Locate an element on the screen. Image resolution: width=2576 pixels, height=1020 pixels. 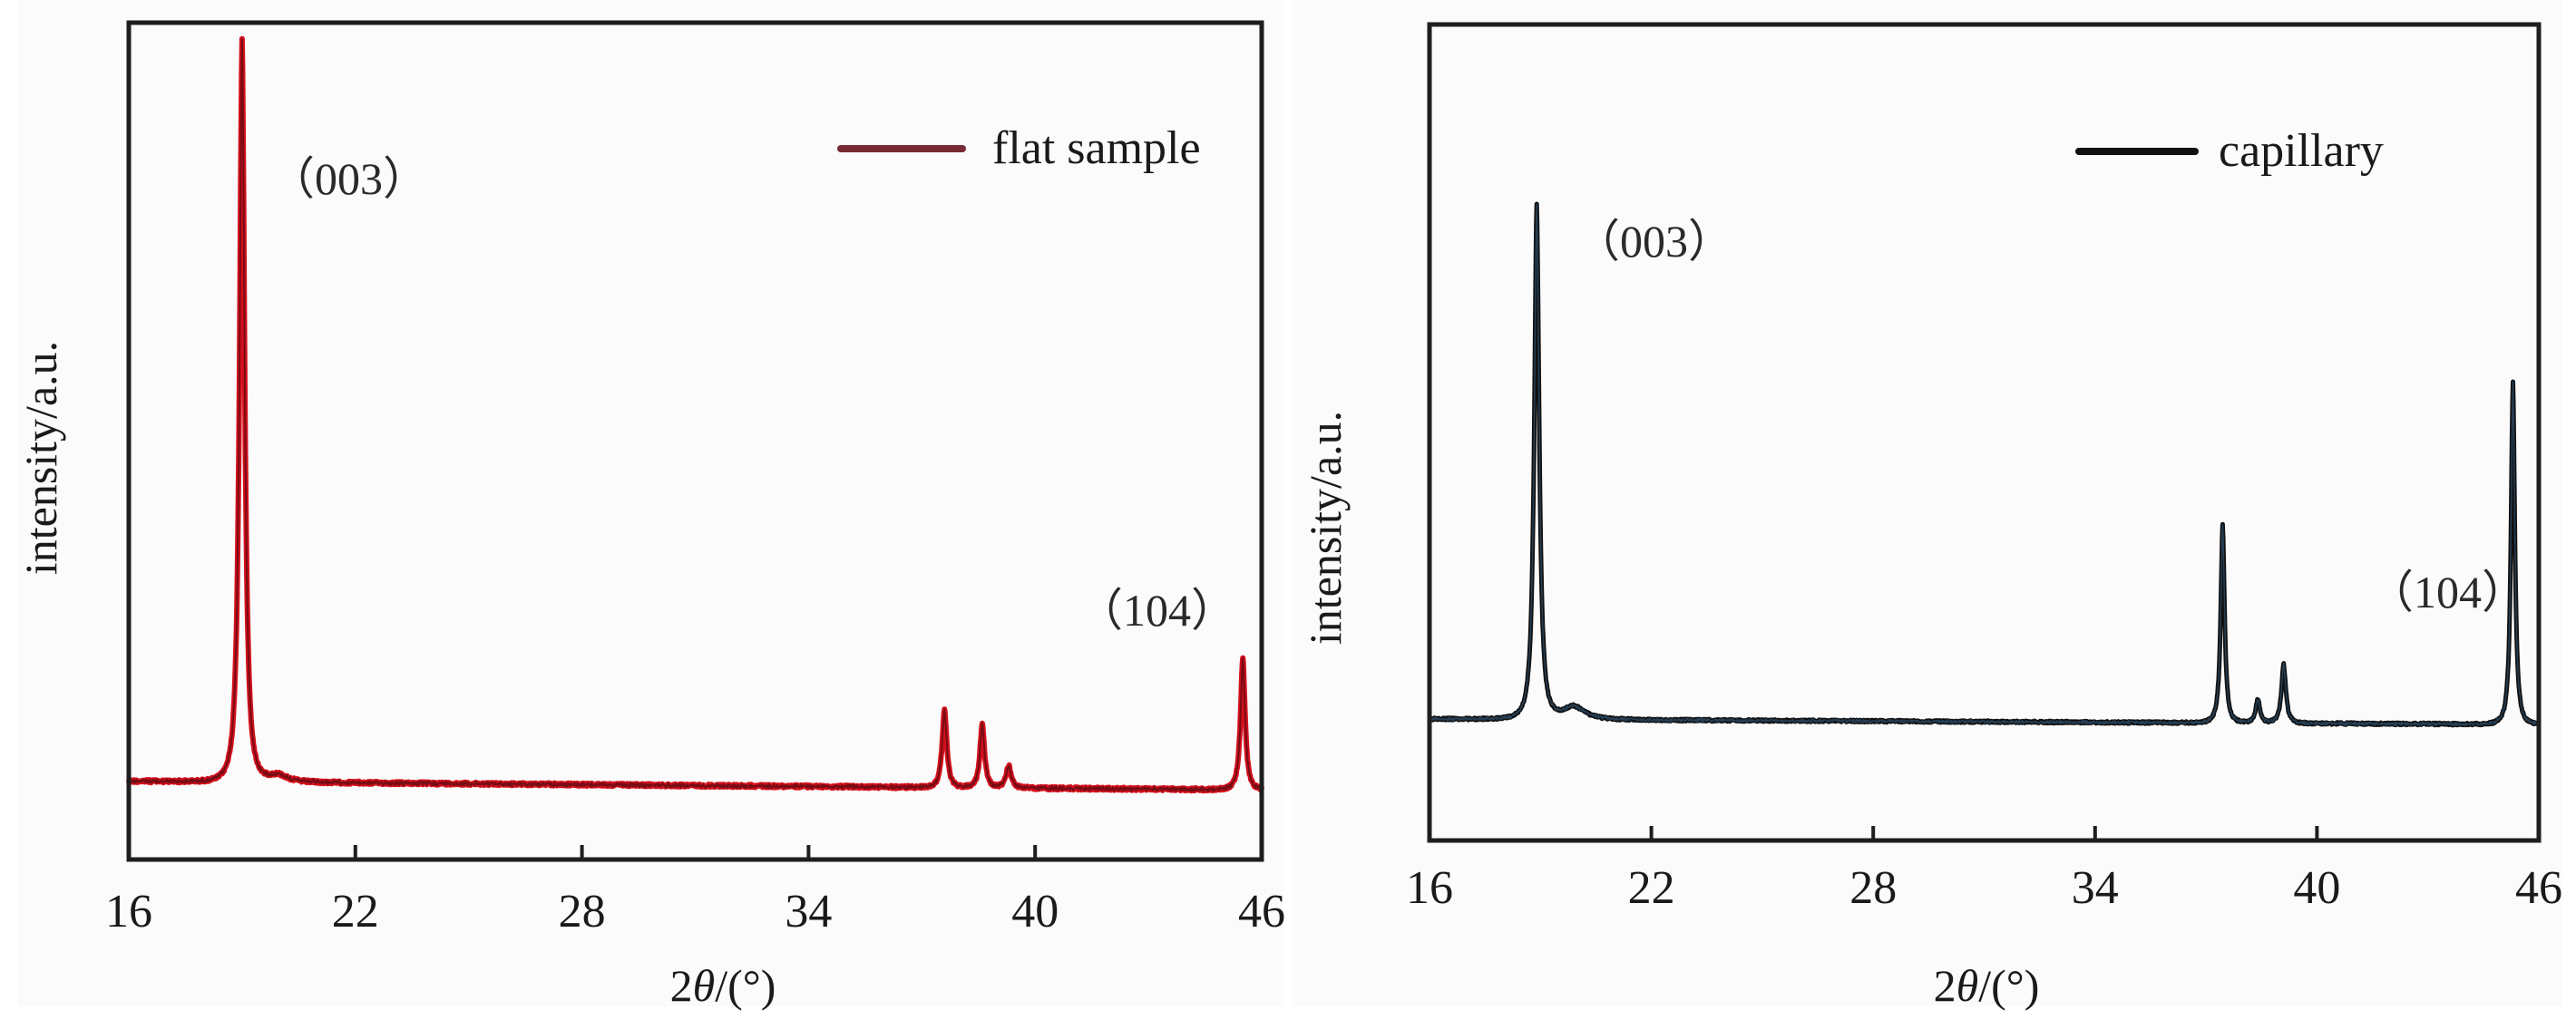
capillary-legend-label: capillary is located at coordinates (2301, 151).